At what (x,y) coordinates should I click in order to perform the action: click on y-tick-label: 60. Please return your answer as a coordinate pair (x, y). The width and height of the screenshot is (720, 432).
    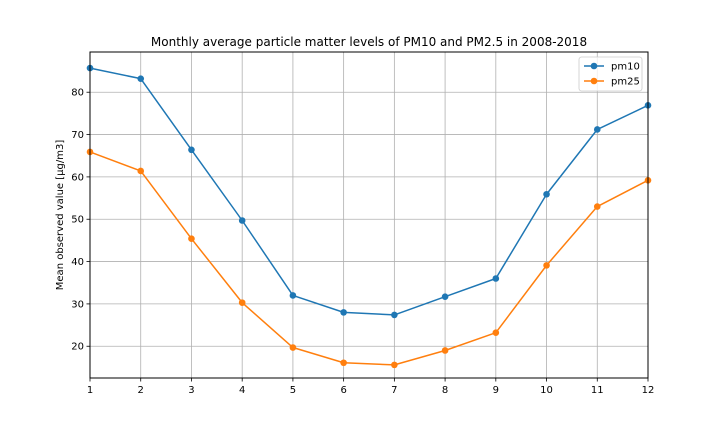
    Looking at the image, I should click on (77, 177).